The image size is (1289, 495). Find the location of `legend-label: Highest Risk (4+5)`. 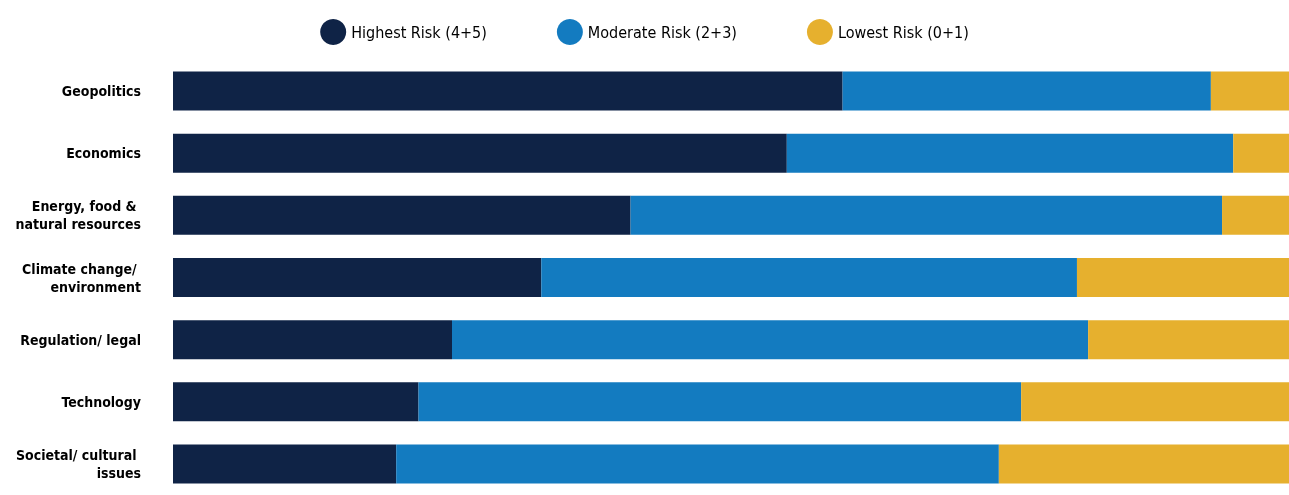

legend-label: Highest Risk (4+5) is located at coordinates (419, 32).